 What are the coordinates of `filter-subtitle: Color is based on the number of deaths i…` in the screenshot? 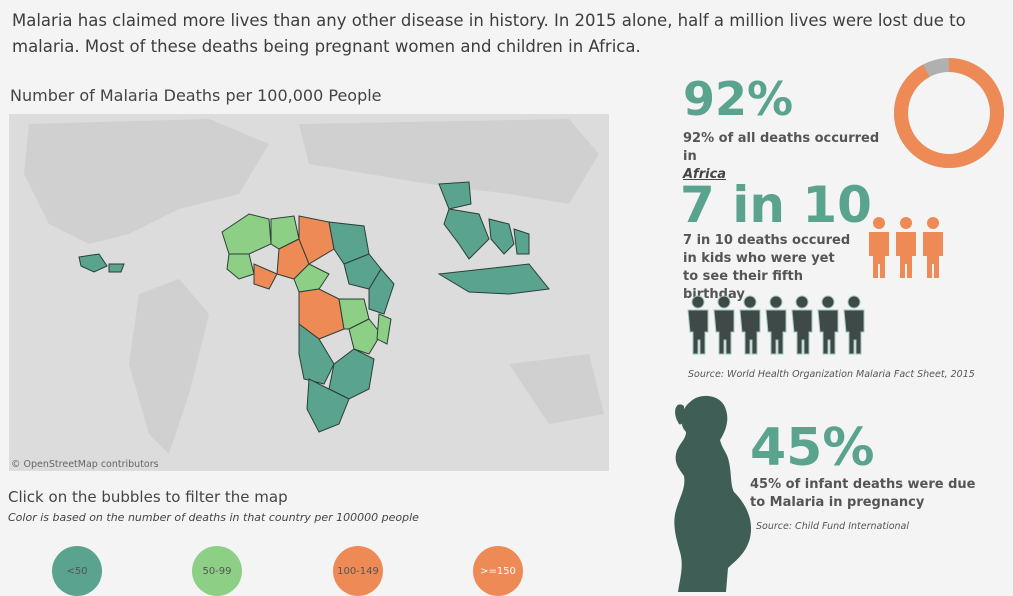 It's located at (213, 517).